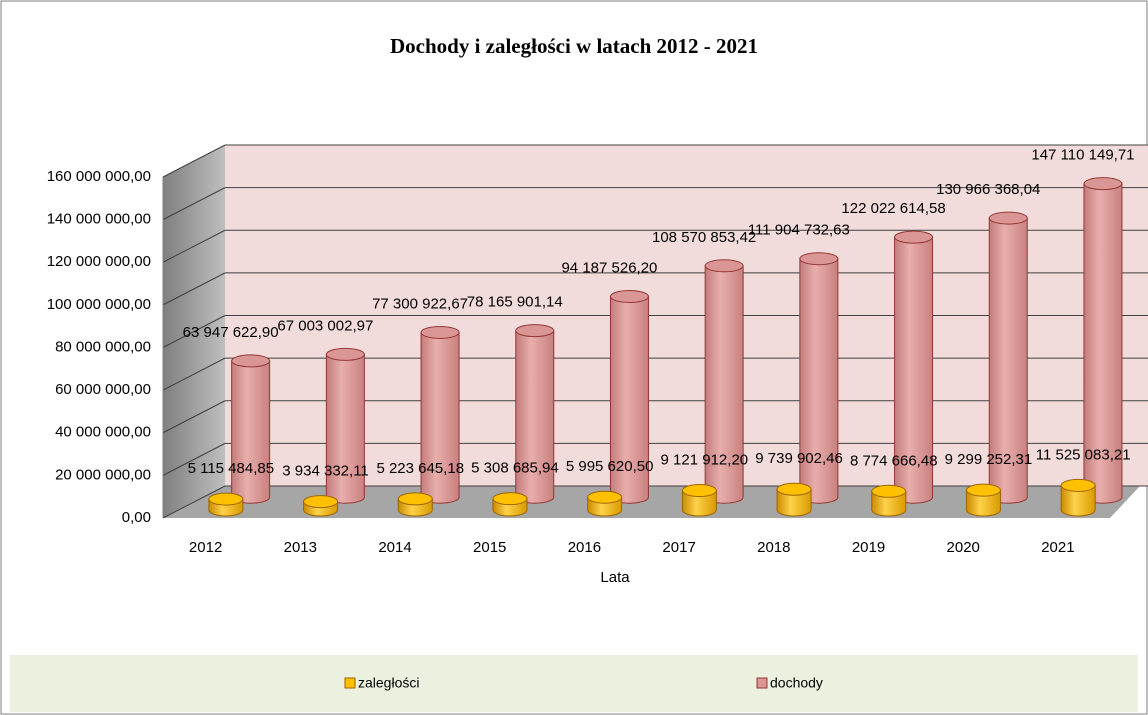 Image resolution: width=1148 pixels, height=715 pixels. I want to click on value-label: 5 115 484,85, so click(231, 468).